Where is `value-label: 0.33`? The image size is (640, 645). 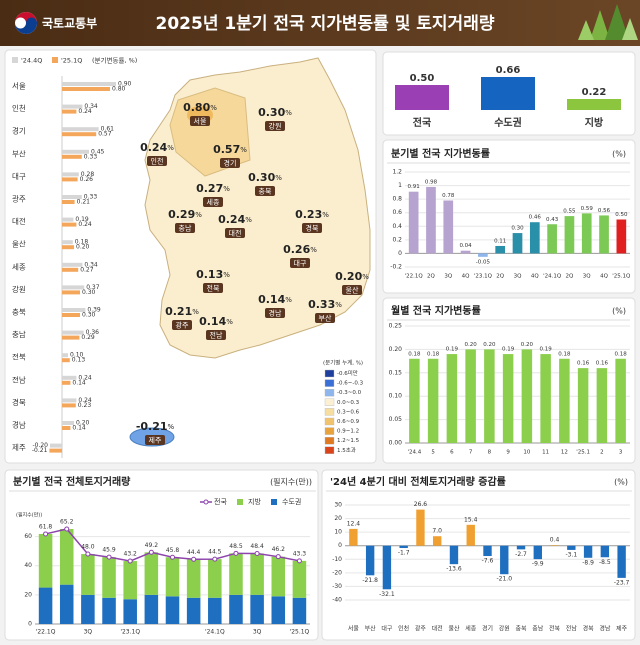
value-label: 0.33 is located at coordinates (91, 197).